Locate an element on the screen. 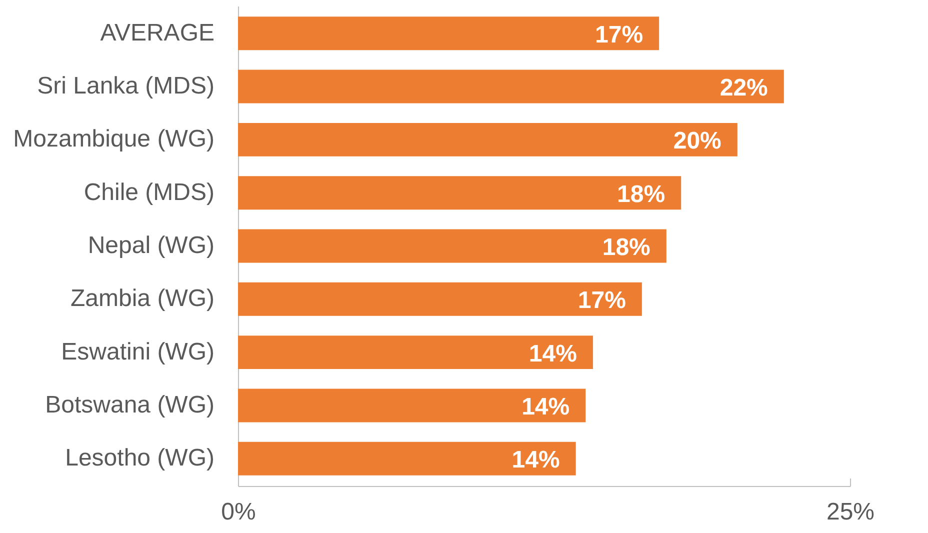  y-tick-label: Nepal (WG) is located at coordinates (151, 245).